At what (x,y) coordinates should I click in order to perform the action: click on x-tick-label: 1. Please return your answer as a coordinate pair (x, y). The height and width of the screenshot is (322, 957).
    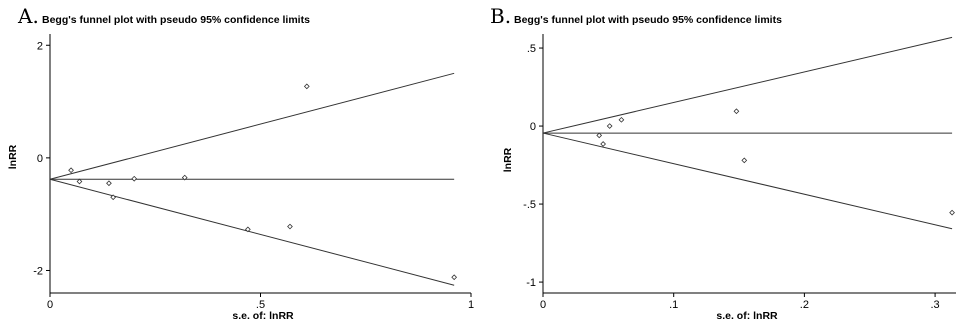
    Looking at the image, I should click on (471, 305).